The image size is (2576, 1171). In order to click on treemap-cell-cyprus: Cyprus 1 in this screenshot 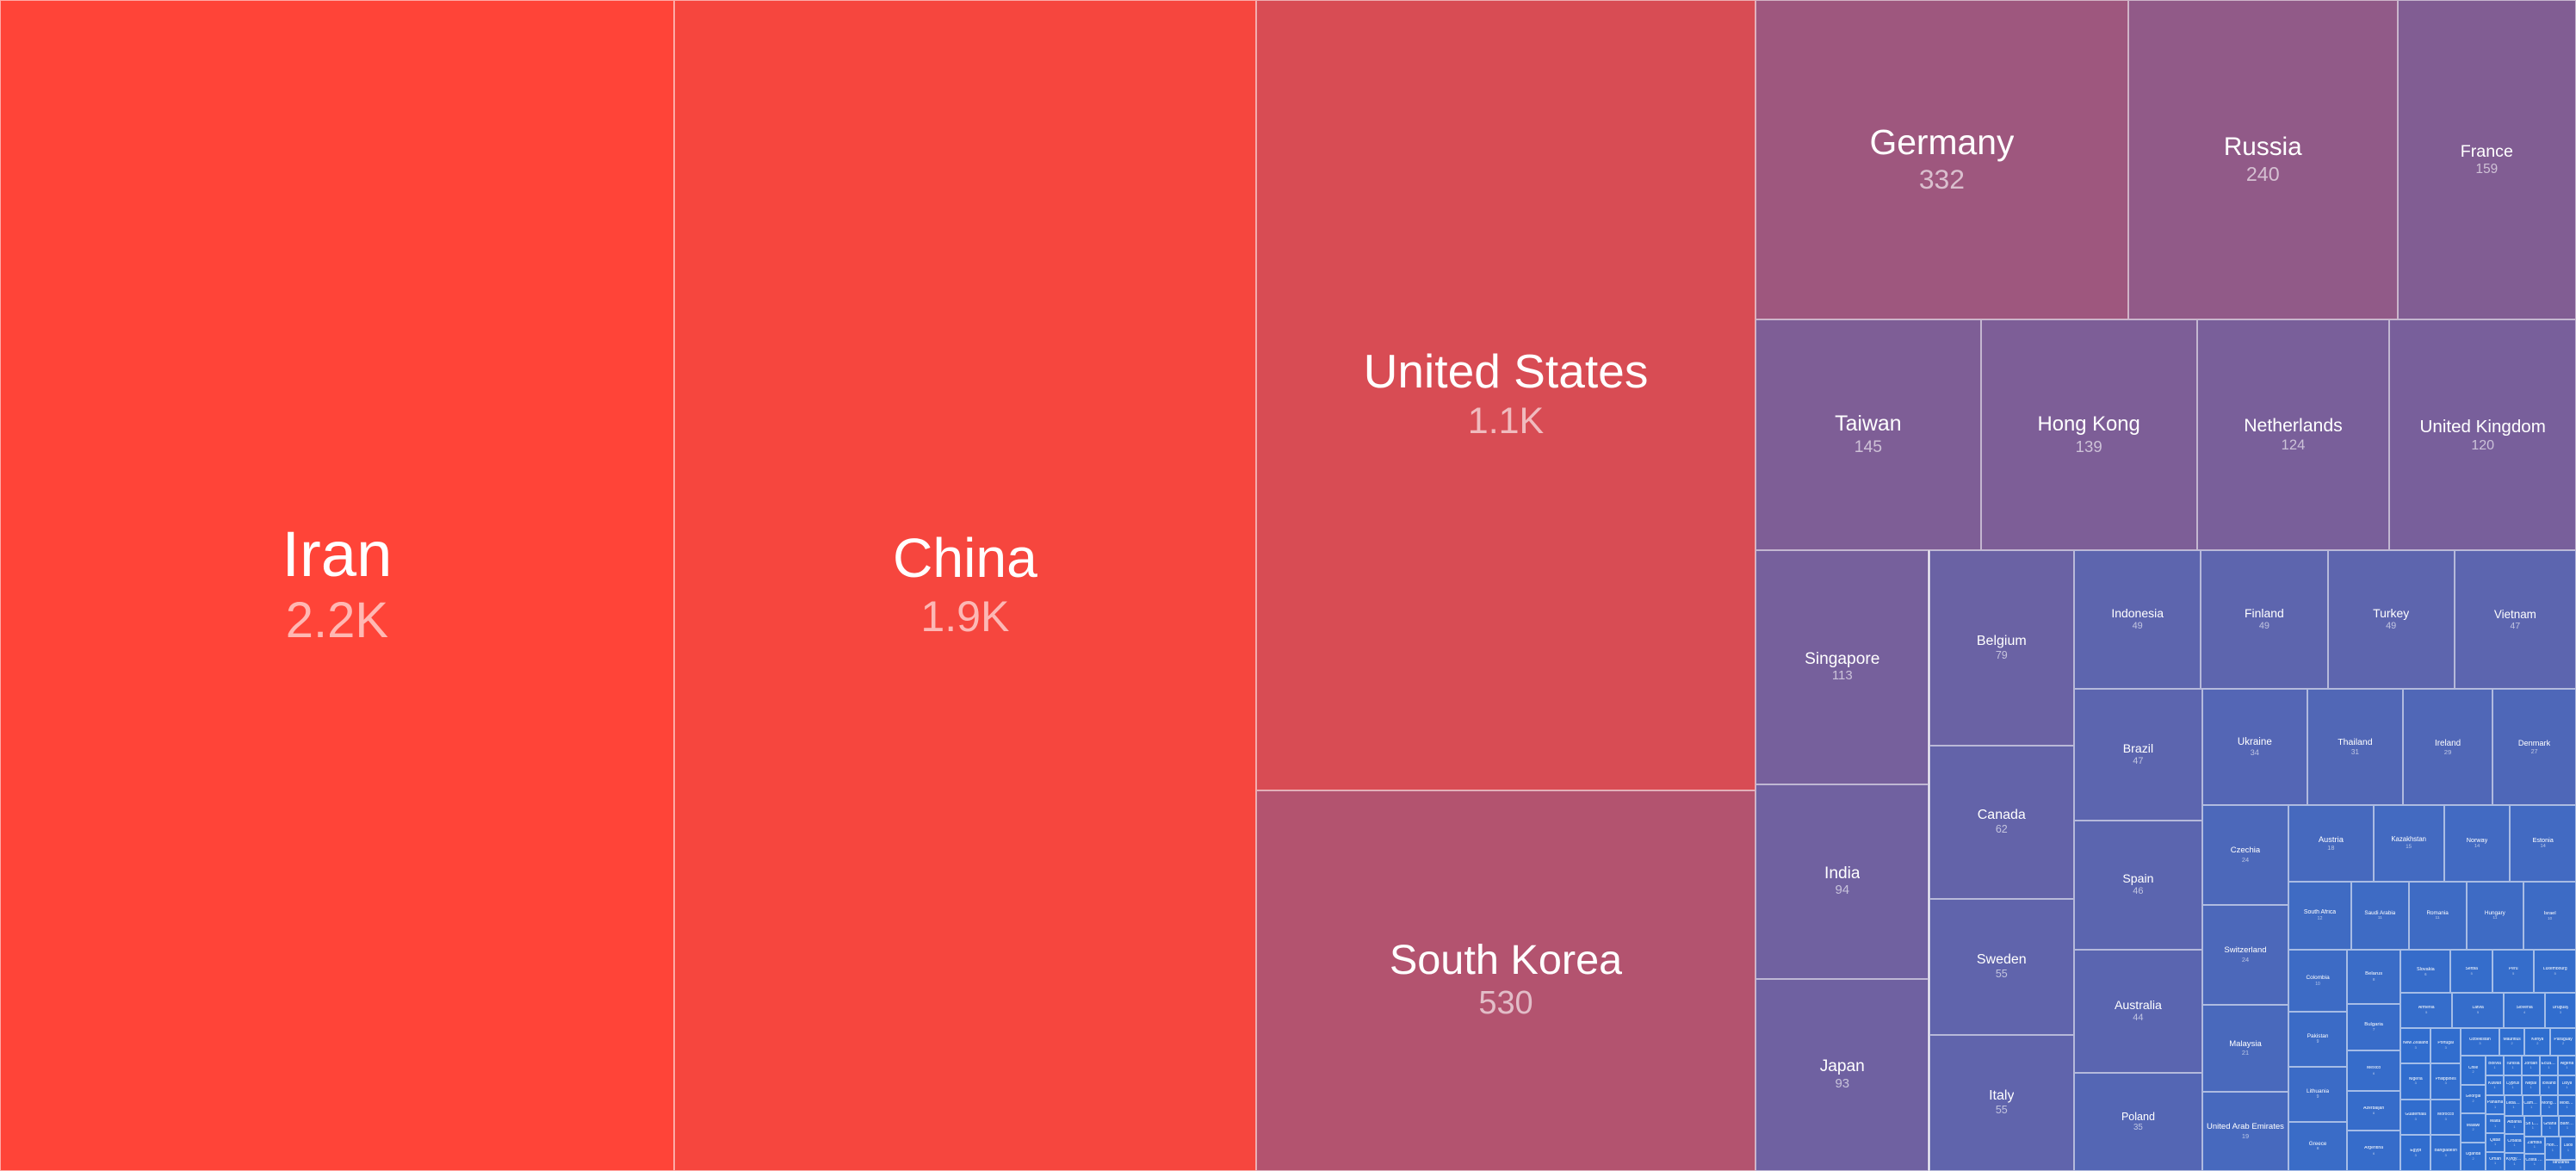, I will do `click(2514, 1085)`.